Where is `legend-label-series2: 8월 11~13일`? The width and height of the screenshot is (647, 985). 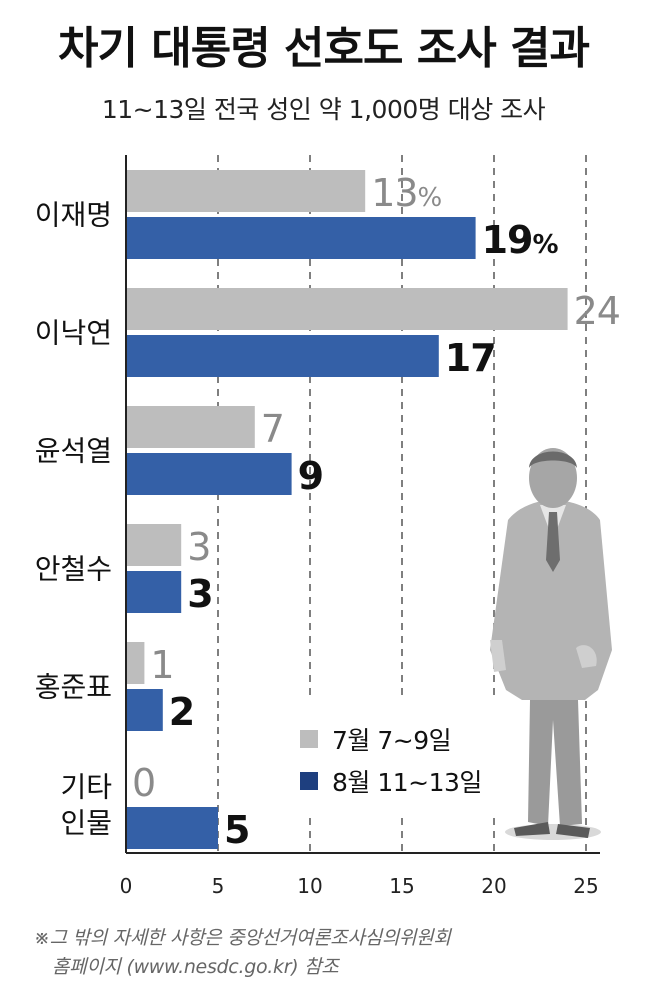
legend-label-series2: 8월 11~13일 is located at coordinates (407, 782).